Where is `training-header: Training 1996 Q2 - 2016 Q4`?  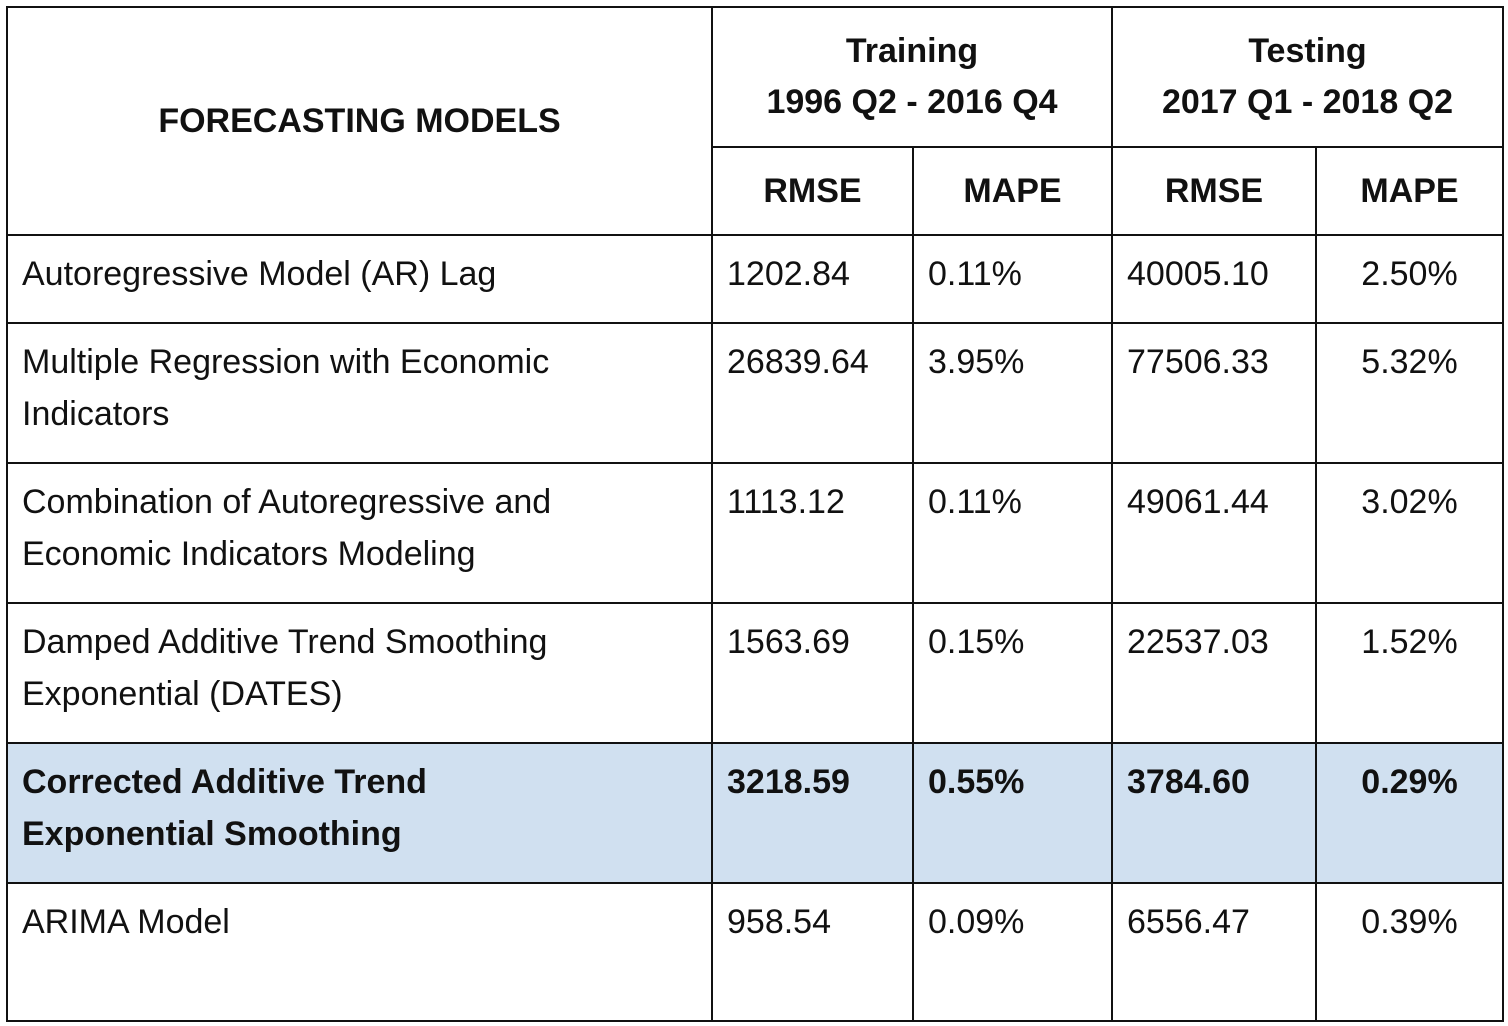
training-header: Training 1996 Q2 - 2016 Q4 is located at coordinates (912, 77).